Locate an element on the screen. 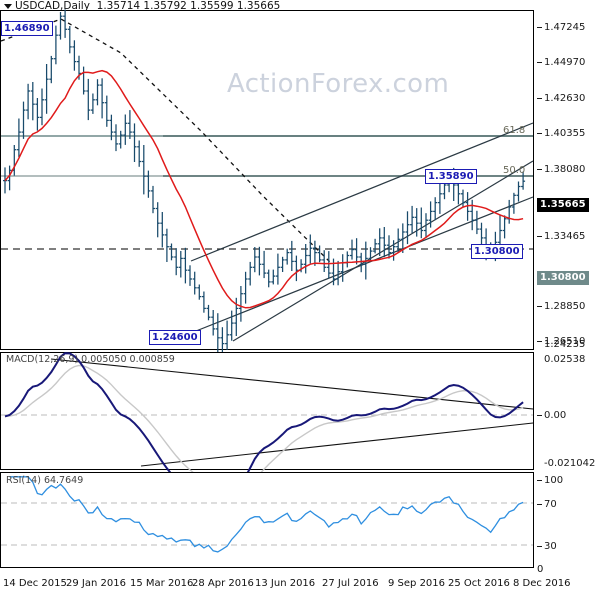  channel-upper-line is located at coordinates (362, 192).